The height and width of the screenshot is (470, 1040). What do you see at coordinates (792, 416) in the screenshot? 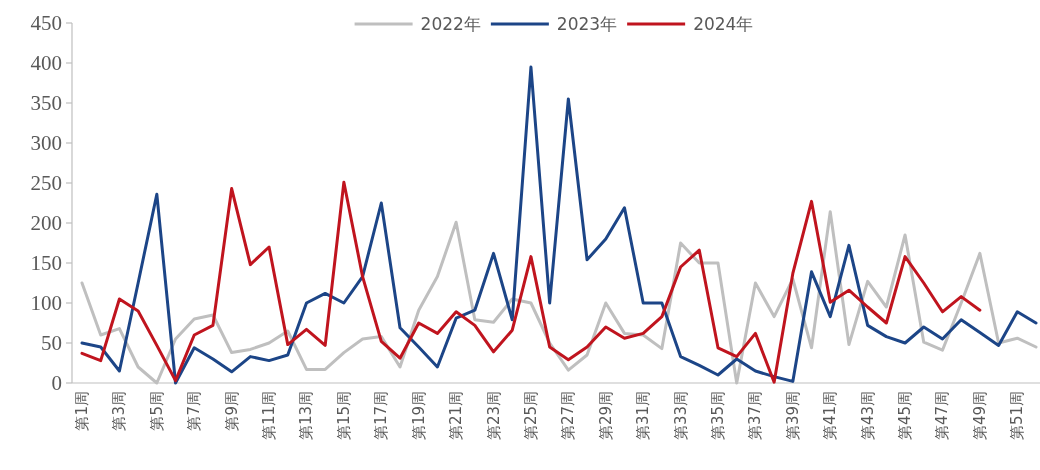
I see `x-tick-label: 第39周` at bounding box center [792, 416].